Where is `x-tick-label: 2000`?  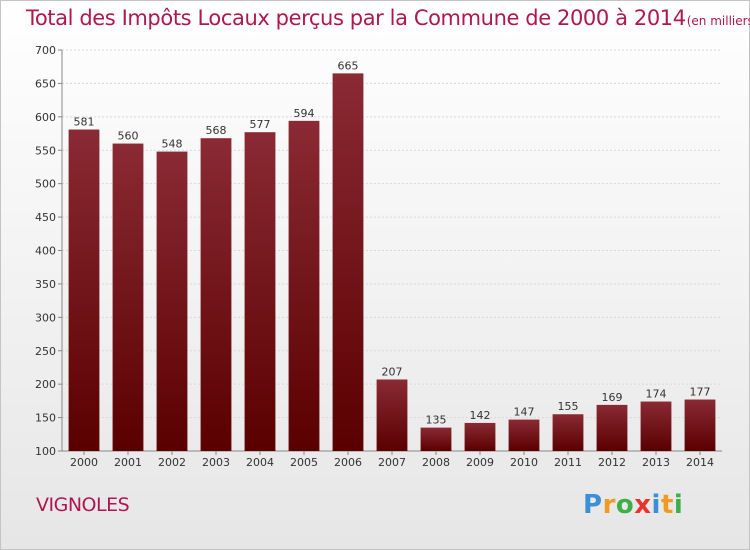
x-tick-label: 2000 is located at coordinates (84, 462).